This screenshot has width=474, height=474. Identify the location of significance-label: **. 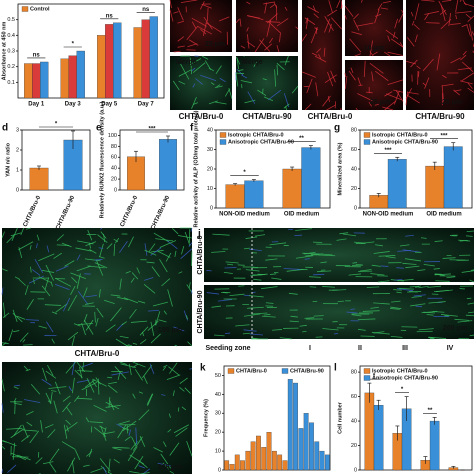
(430, 411).